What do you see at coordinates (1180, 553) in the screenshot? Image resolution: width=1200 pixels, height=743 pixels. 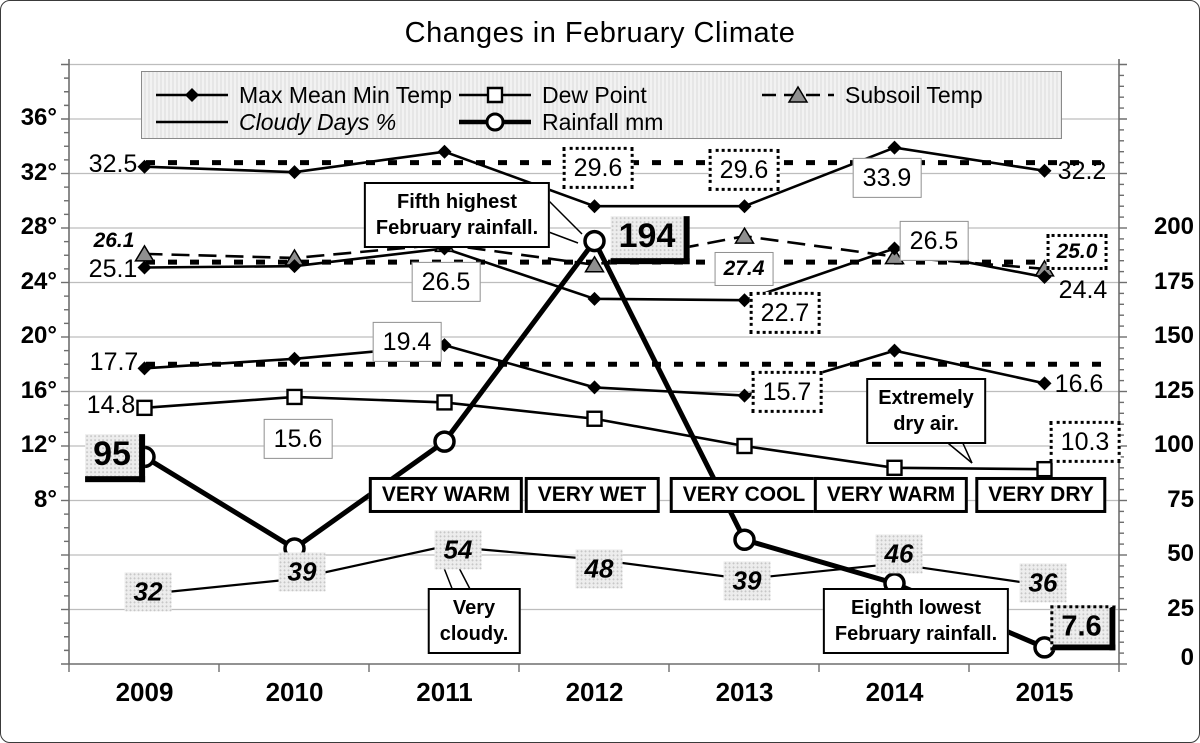 I see `right-axis-label: 50` at bounding box center [1180, 553].